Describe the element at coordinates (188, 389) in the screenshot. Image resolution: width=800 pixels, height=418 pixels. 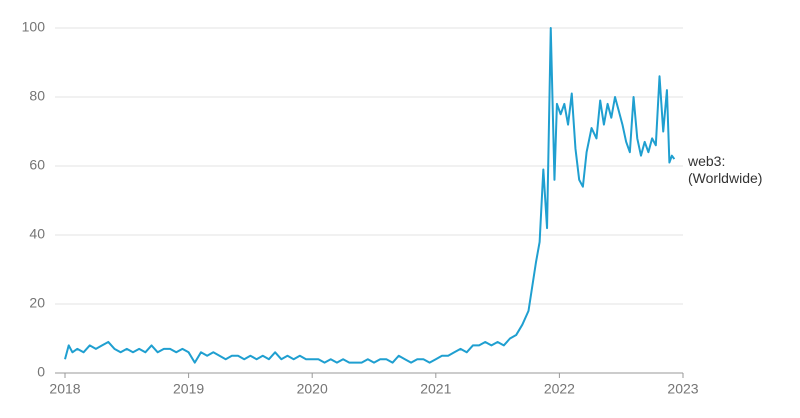
I see `x-tick-label: 2019` at that location.